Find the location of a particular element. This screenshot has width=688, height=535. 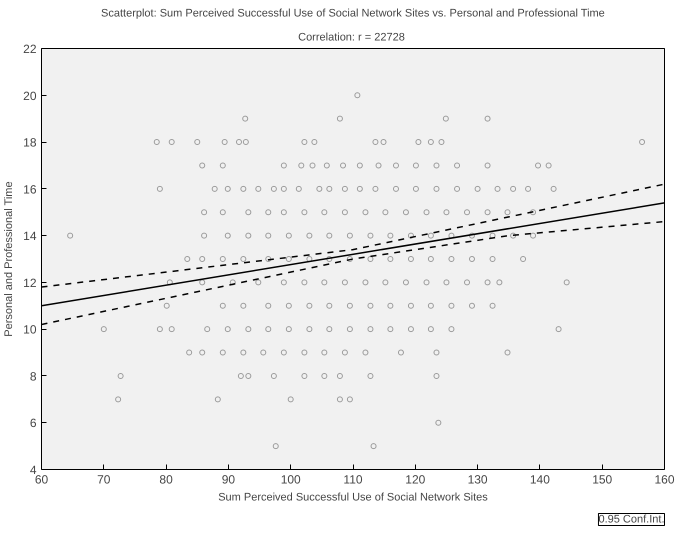

x-tick-label: 110 is located at coordinates (353, 479).